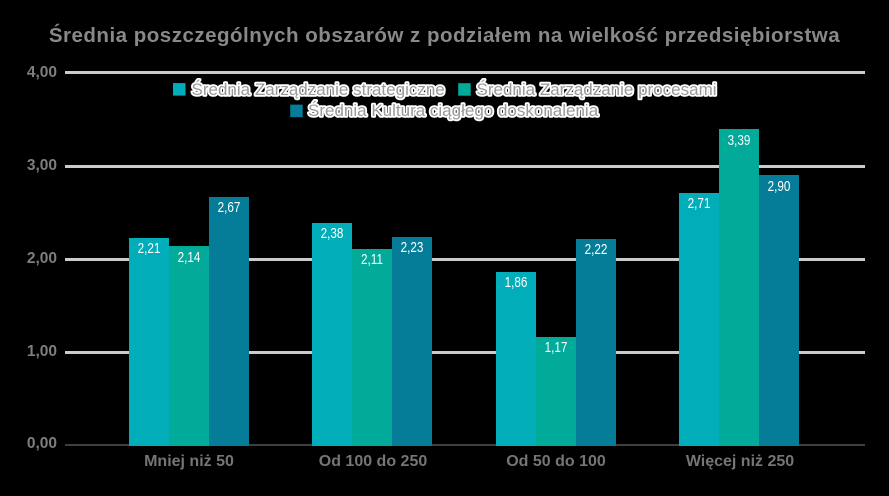  I want to click on svg-text: Średnia Zarządzanie procesami, so click(597, 89).